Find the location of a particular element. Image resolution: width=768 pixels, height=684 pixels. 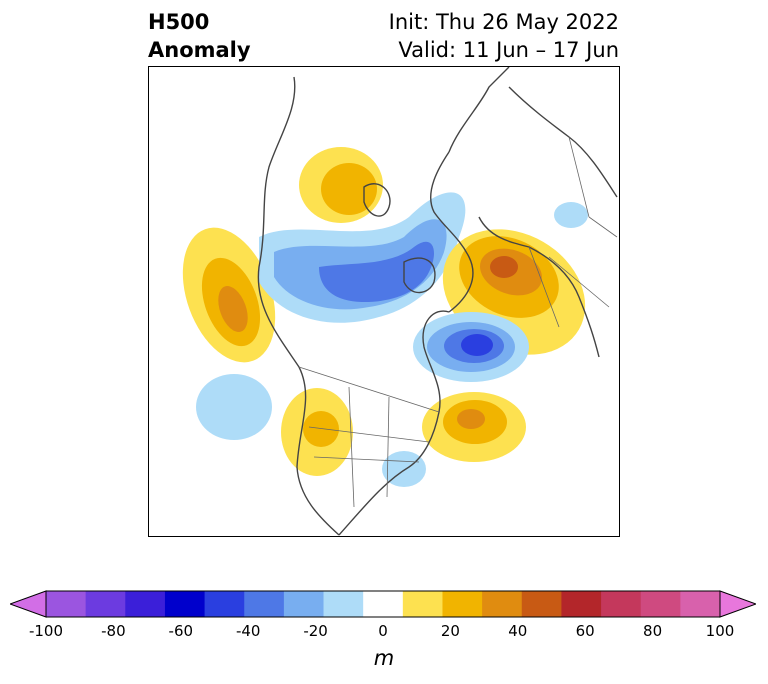

colorbar-frame is located at coordinates (383, 604).